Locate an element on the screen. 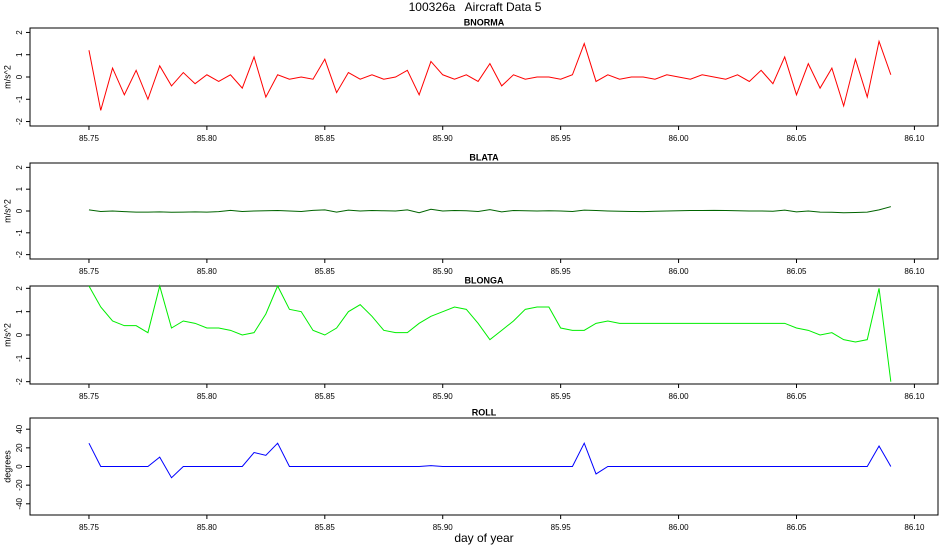 This screenshot has height=550, width=950. page-title: 100326a Aircraft Data 5 is located at coordinates (475, 7).